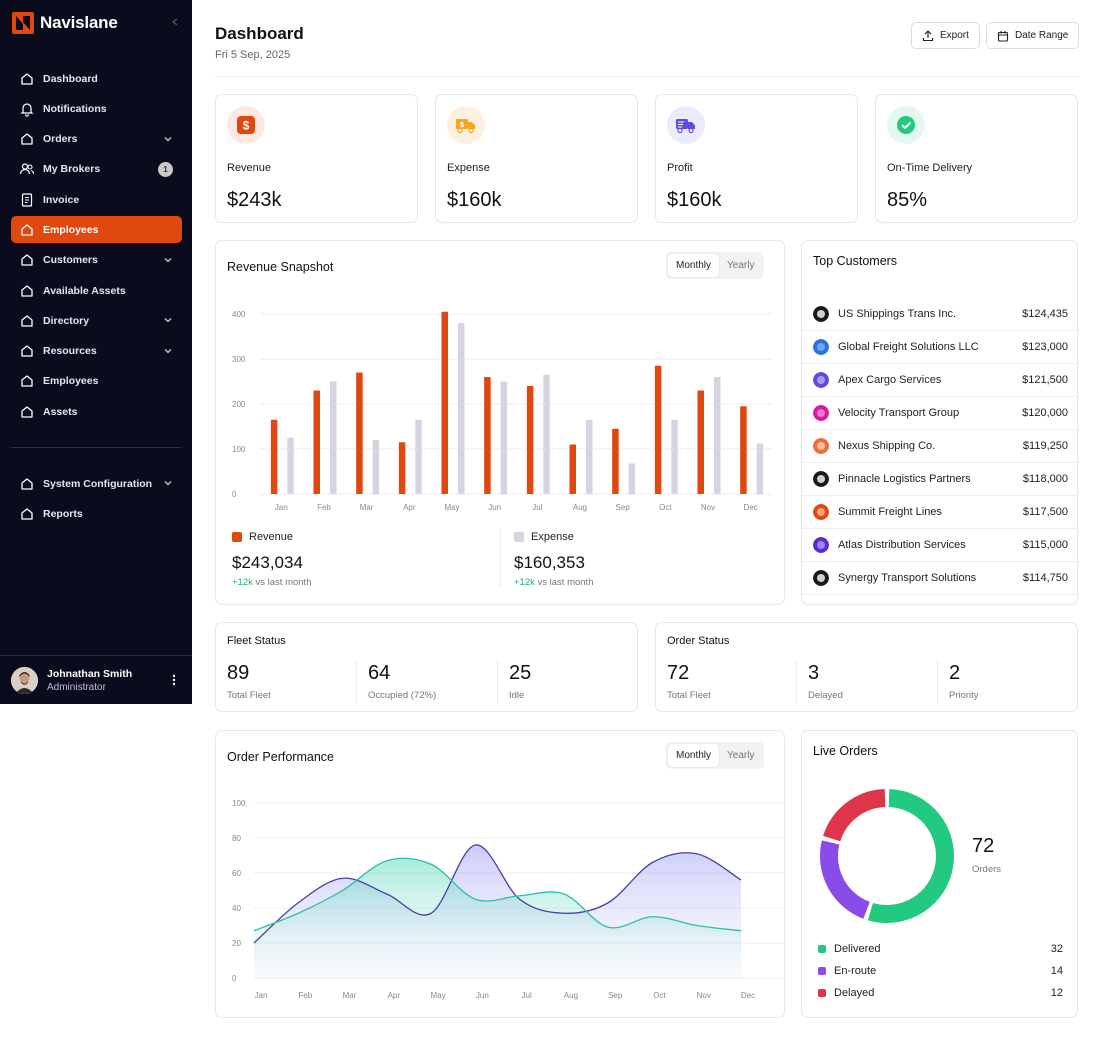  I want to click on sidebar-item-directory: Directory, so click(96, 320).